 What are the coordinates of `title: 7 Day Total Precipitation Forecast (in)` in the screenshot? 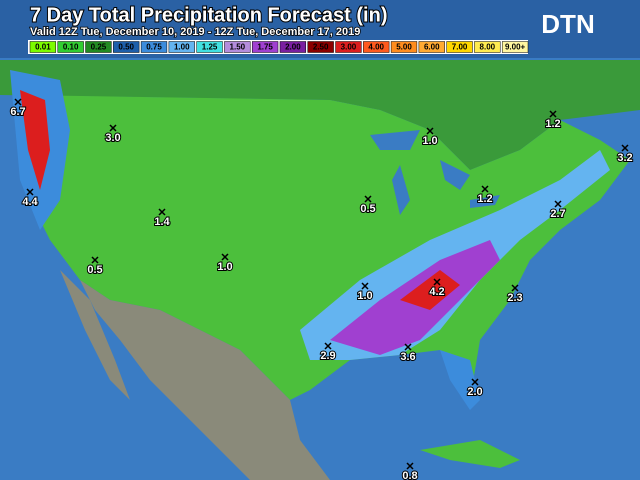 It's located at (208, 15).